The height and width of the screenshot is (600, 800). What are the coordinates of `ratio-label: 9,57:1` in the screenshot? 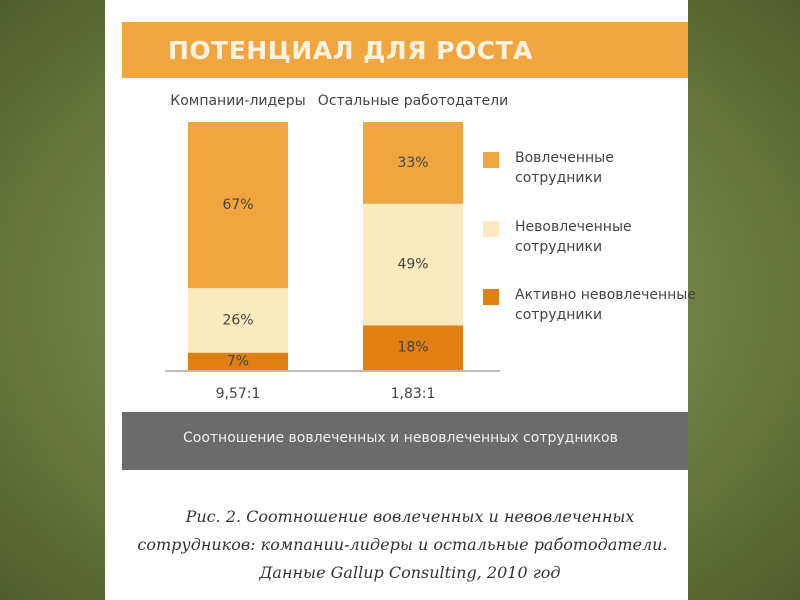 It's located at (238, 394).